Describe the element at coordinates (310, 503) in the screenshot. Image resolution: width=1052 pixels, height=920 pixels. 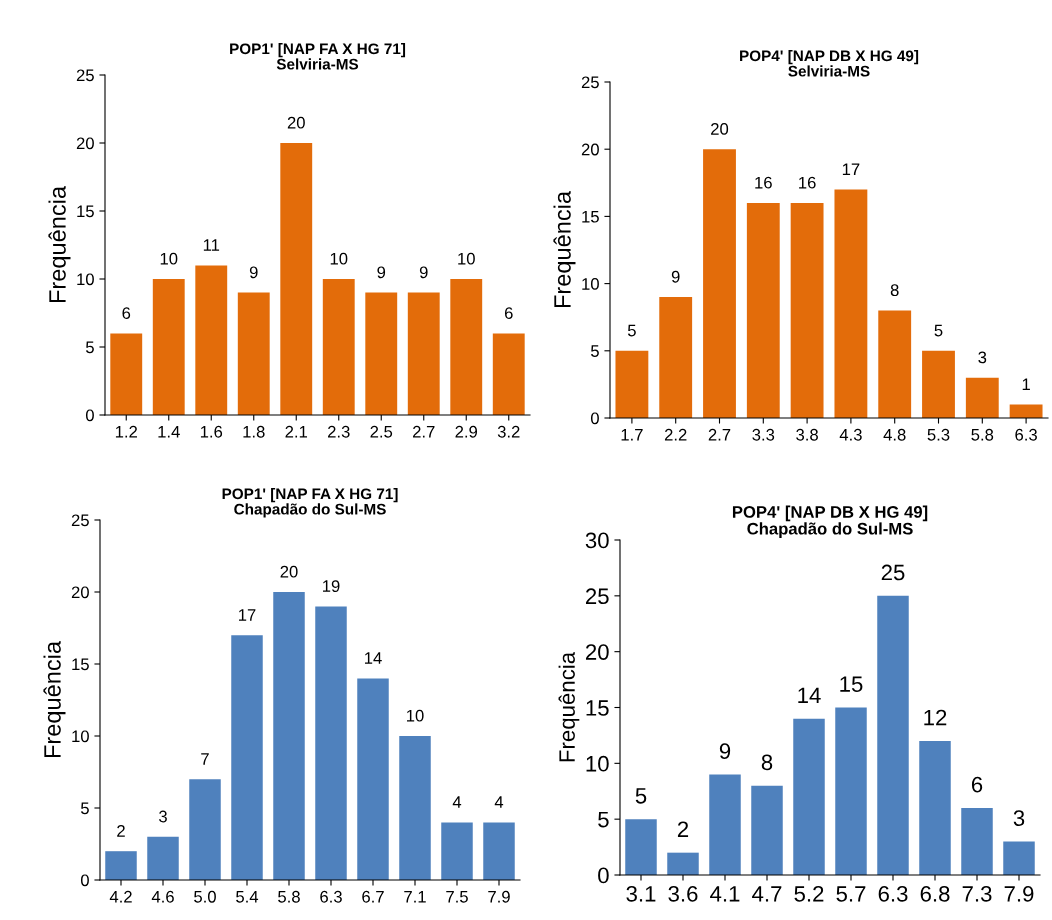
I see `chart-title: POP1' [NAP FA X HG 71] Chapadão do Sul-MS` at that location.